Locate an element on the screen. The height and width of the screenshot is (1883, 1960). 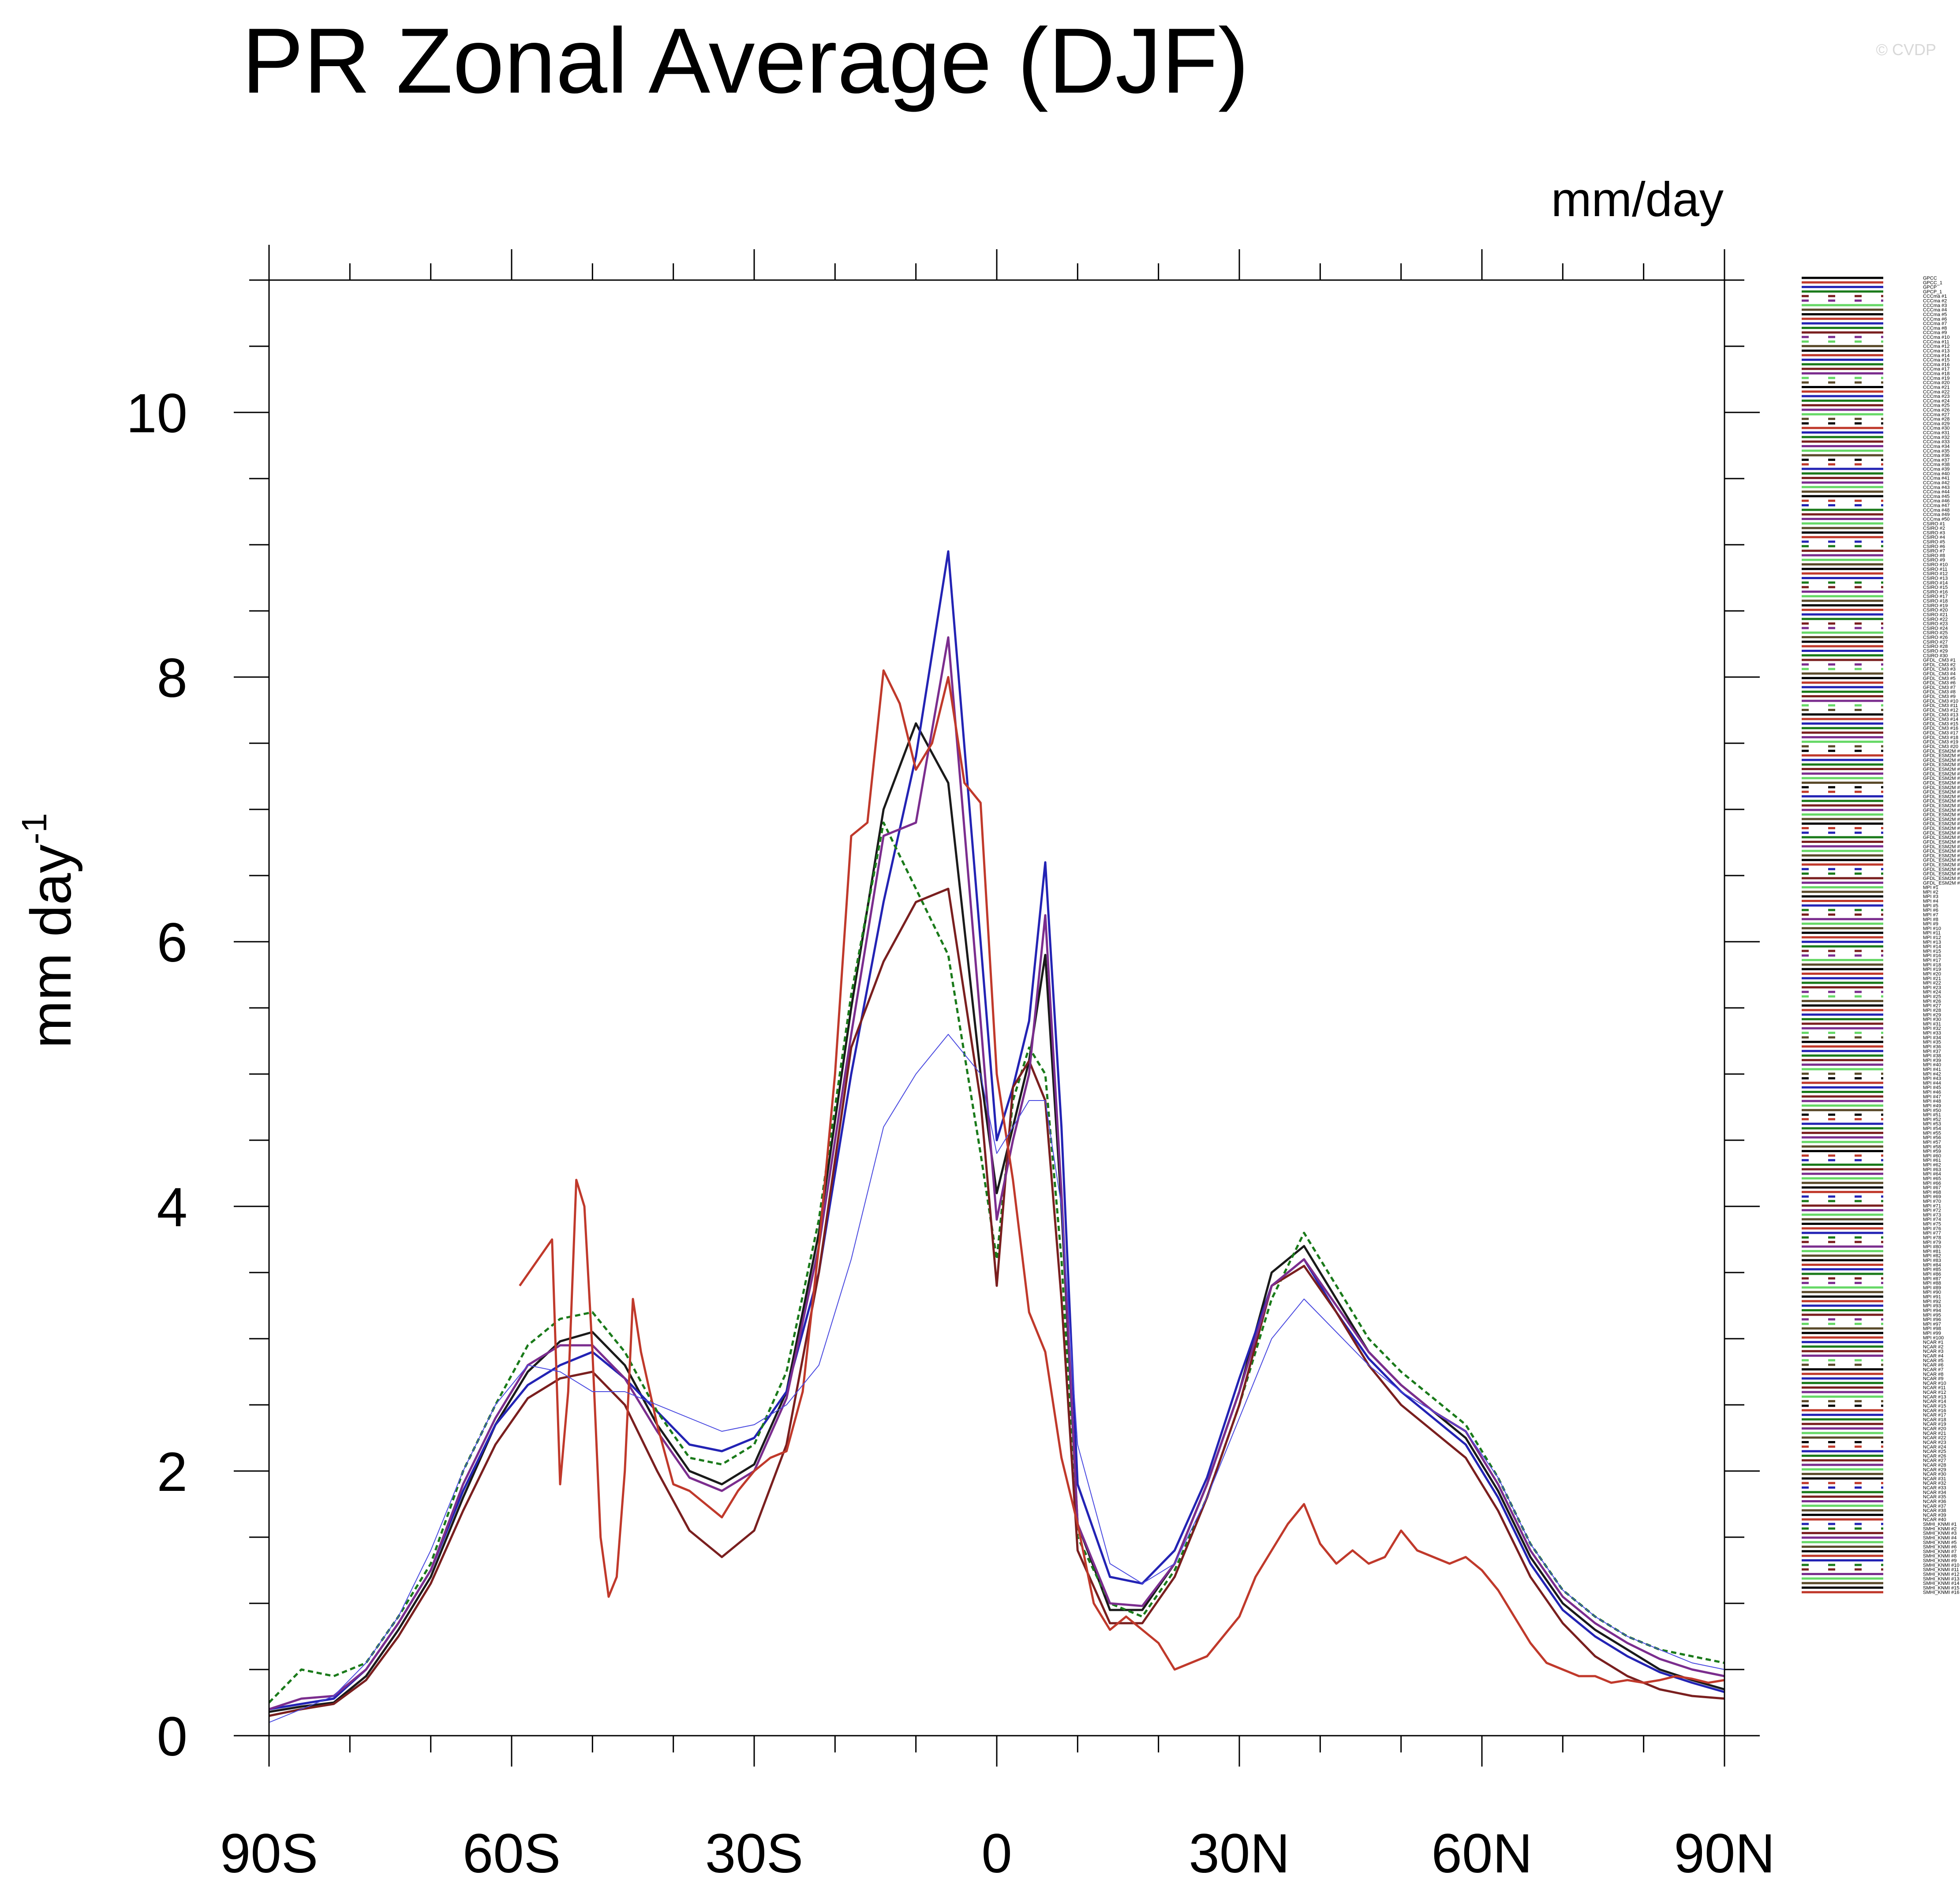
legend-entry: MPI #11 is located at coordinates (1932, 933).